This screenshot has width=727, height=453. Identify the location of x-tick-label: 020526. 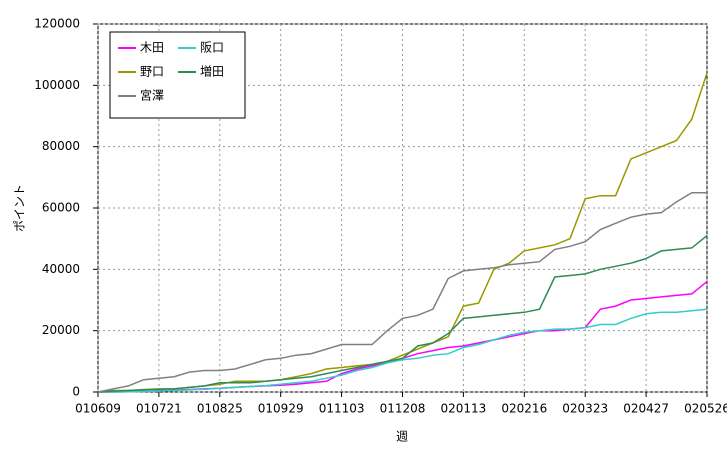
(705, 409).